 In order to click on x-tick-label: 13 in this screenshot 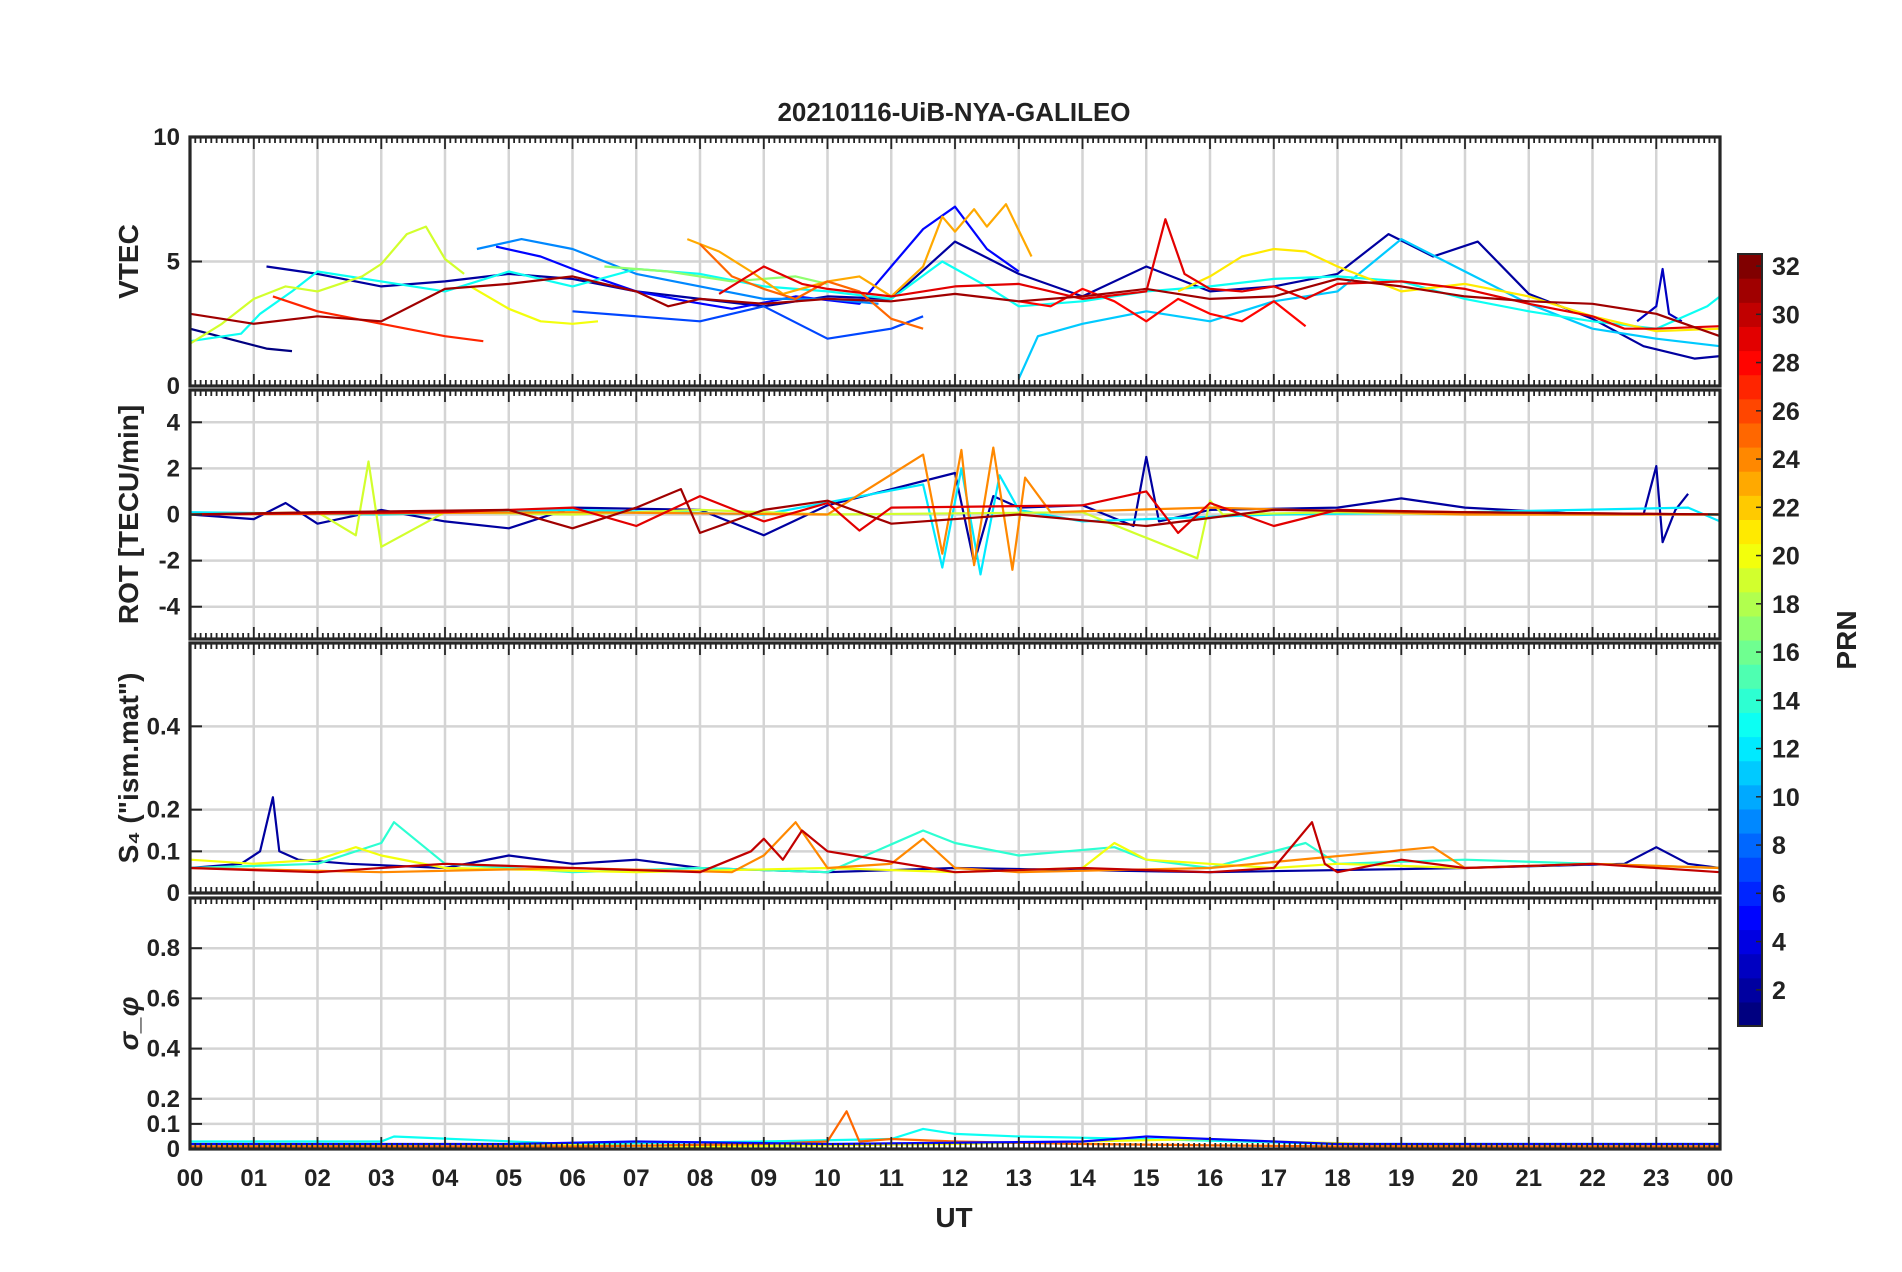, I will do `click(1018, 1178)`.